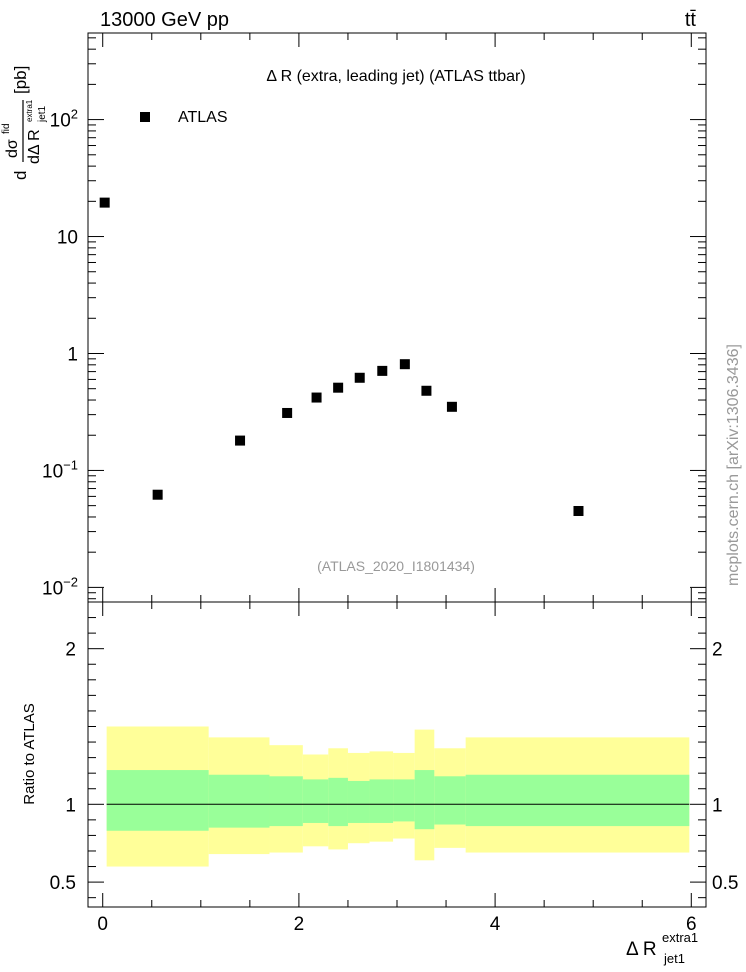 This screenshot has height=972, width=746. What do you see at coordinates (691, 20) in the screenshot?
I see `header-right: tt̄` at bounding box center [691, 20].